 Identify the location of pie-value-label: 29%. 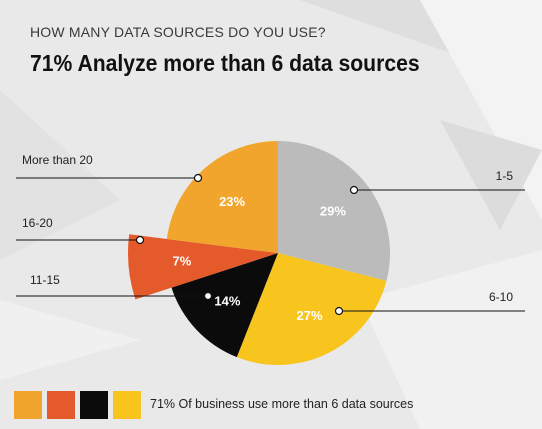
(333, 210).